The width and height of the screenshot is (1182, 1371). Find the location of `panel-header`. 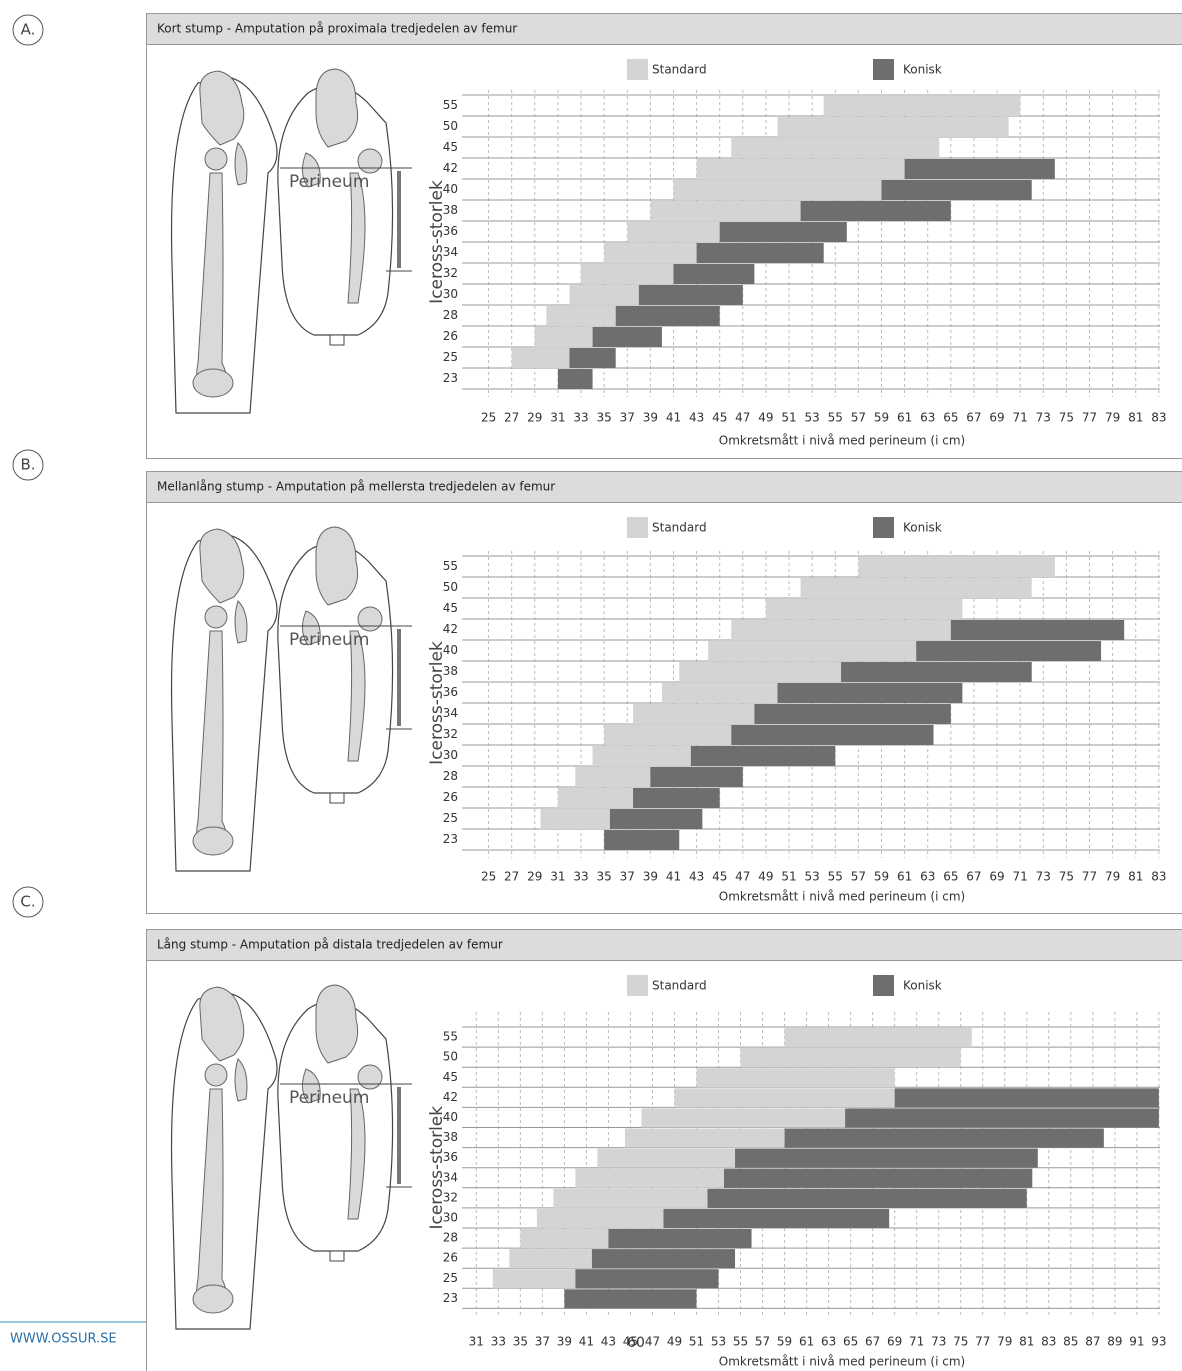

panel-header is located at coordinates (664, 945).